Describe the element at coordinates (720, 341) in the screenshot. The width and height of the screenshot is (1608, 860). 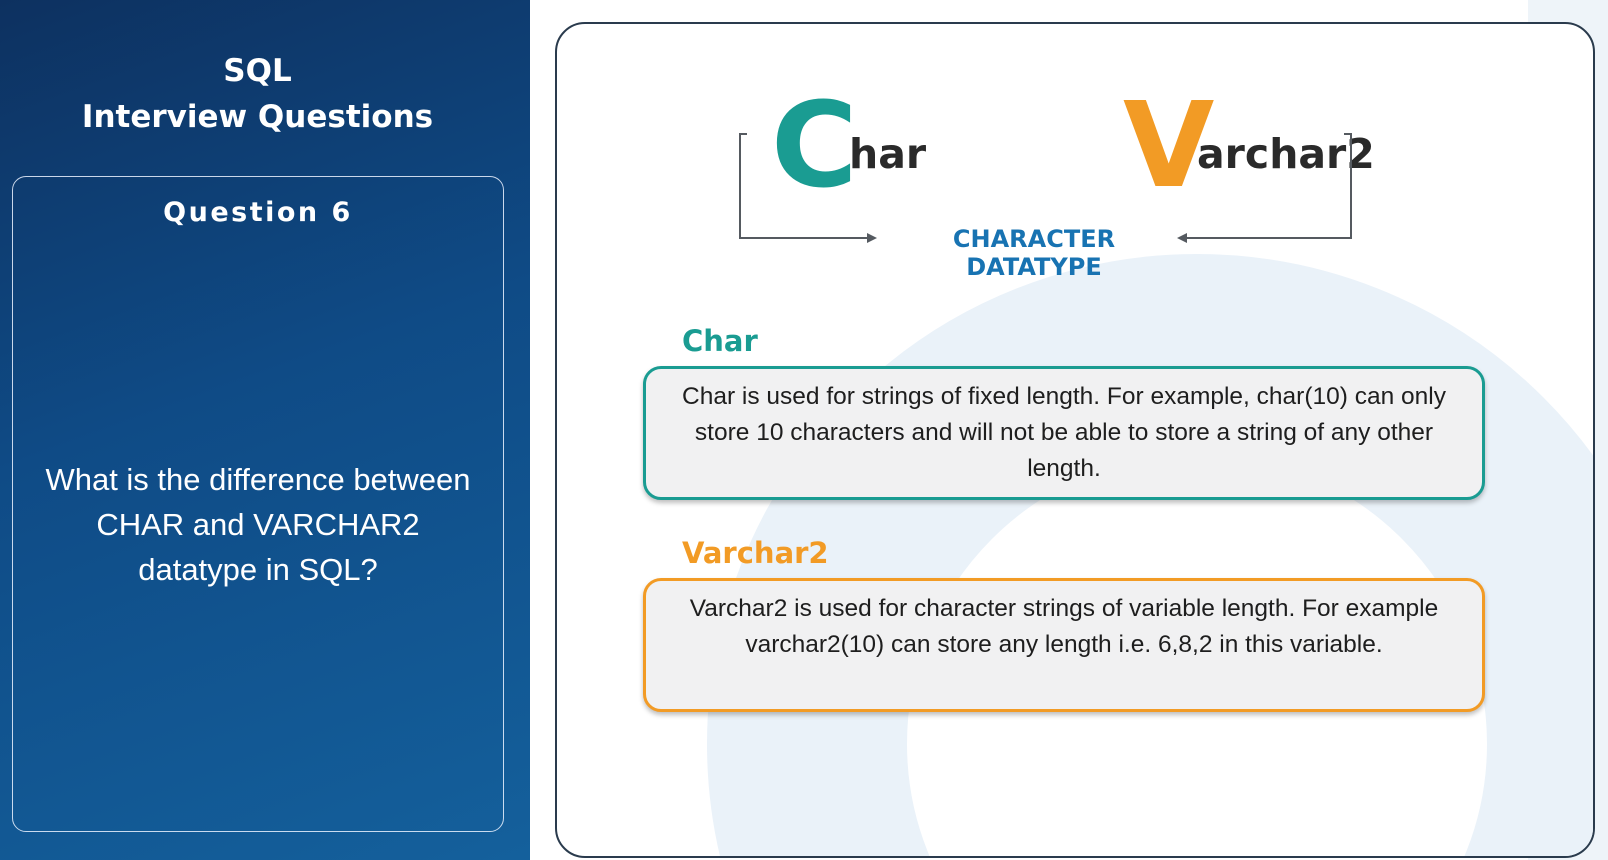
I see `char-heading: Char` at that location.